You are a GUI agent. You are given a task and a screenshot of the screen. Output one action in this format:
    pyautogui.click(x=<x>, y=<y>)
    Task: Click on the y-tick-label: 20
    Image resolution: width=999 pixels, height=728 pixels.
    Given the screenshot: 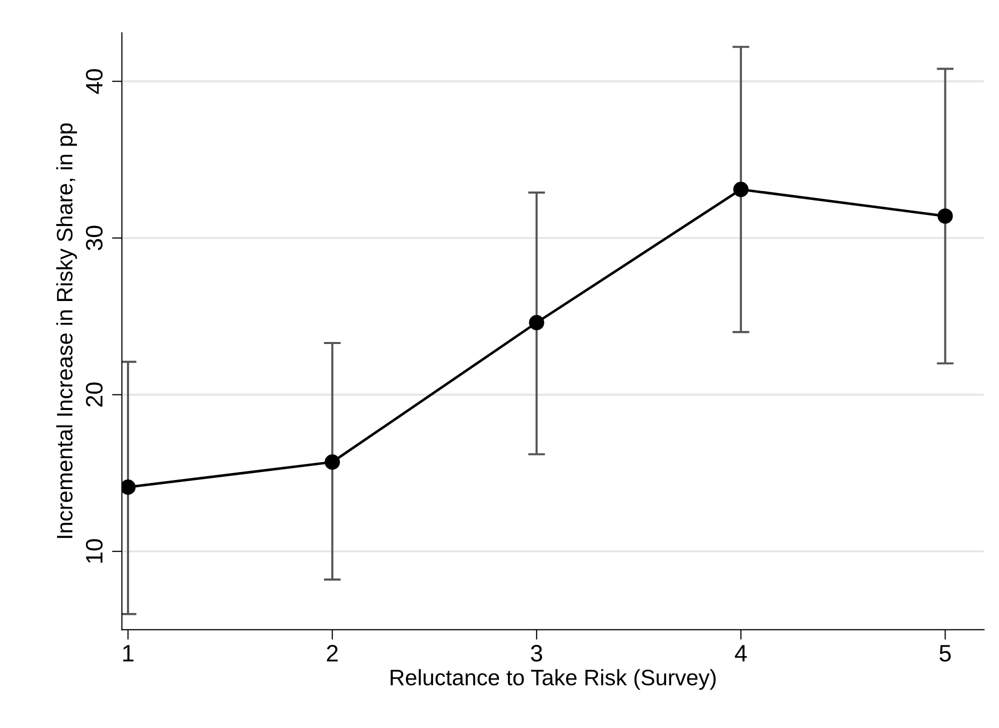 What is the action you would take?
    pyautogui.click(x=94, y=394)
    